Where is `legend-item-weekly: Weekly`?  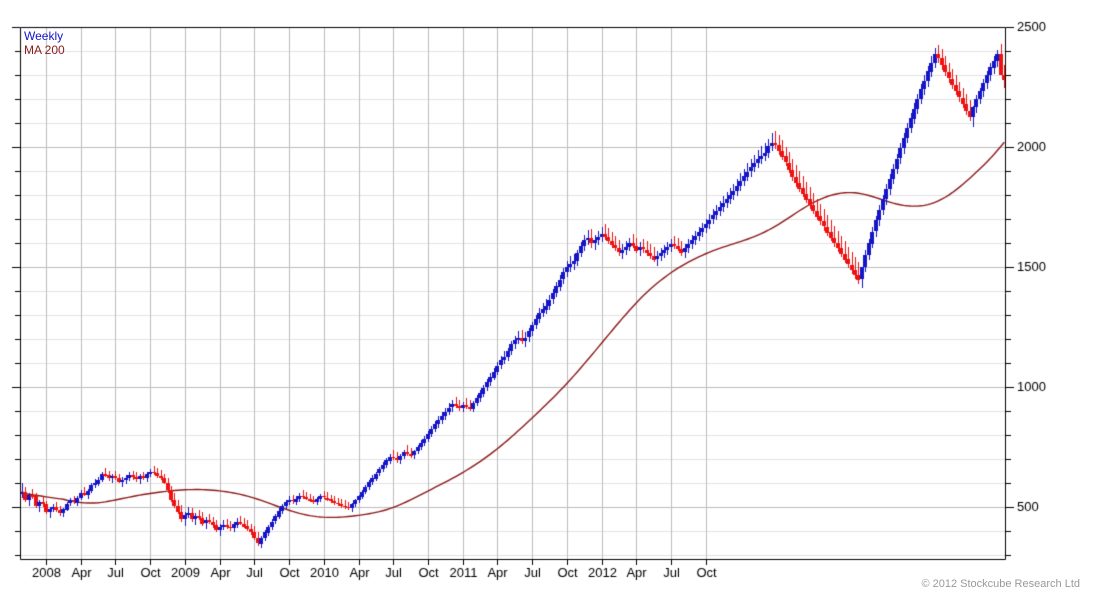
legend-item-weekly: Weekly is located at coordinates (44, 36).